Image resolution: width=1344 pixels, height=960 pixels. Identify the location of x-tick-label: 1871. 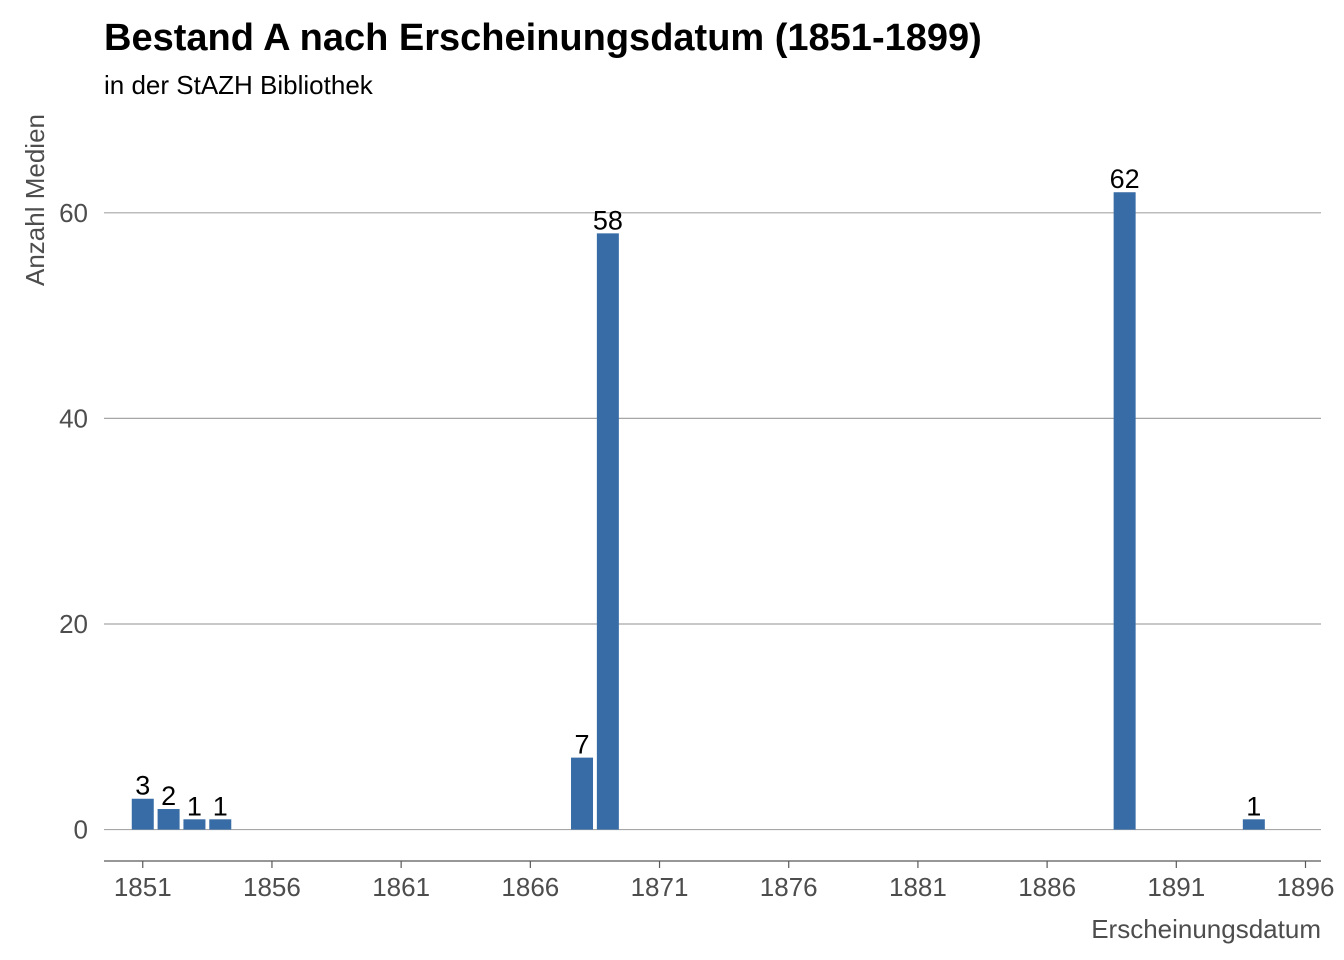
(660, 887).